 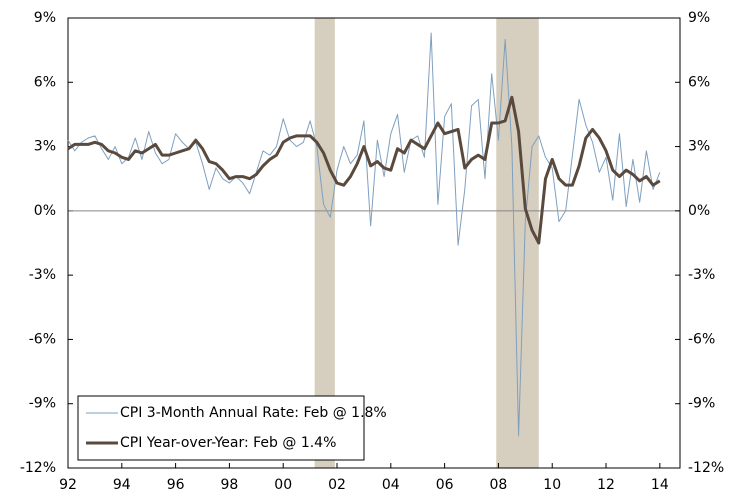 What do you see at coordinates (221, 428) in the screenshot?
I see `legend-box` at bounding box center [221, 428].